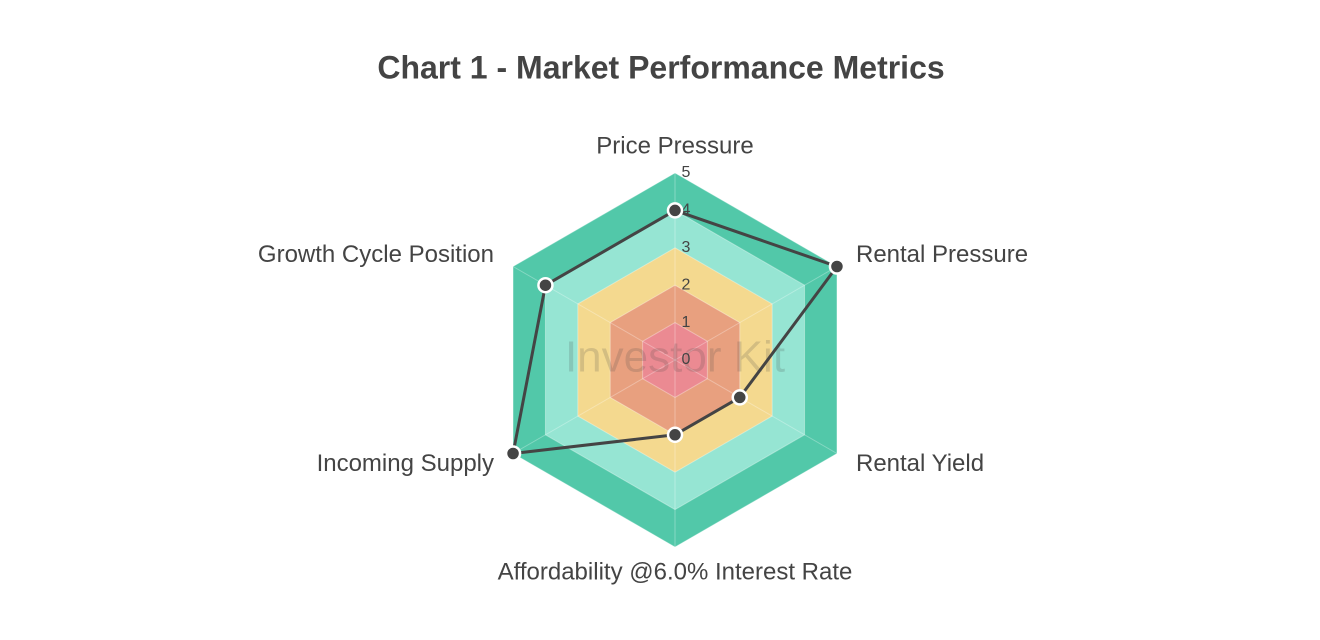  What do you see at coordinates (674, 145) in the screenshot?
I see `axis-label: Price Pressure` at bounding box center [674, 145].